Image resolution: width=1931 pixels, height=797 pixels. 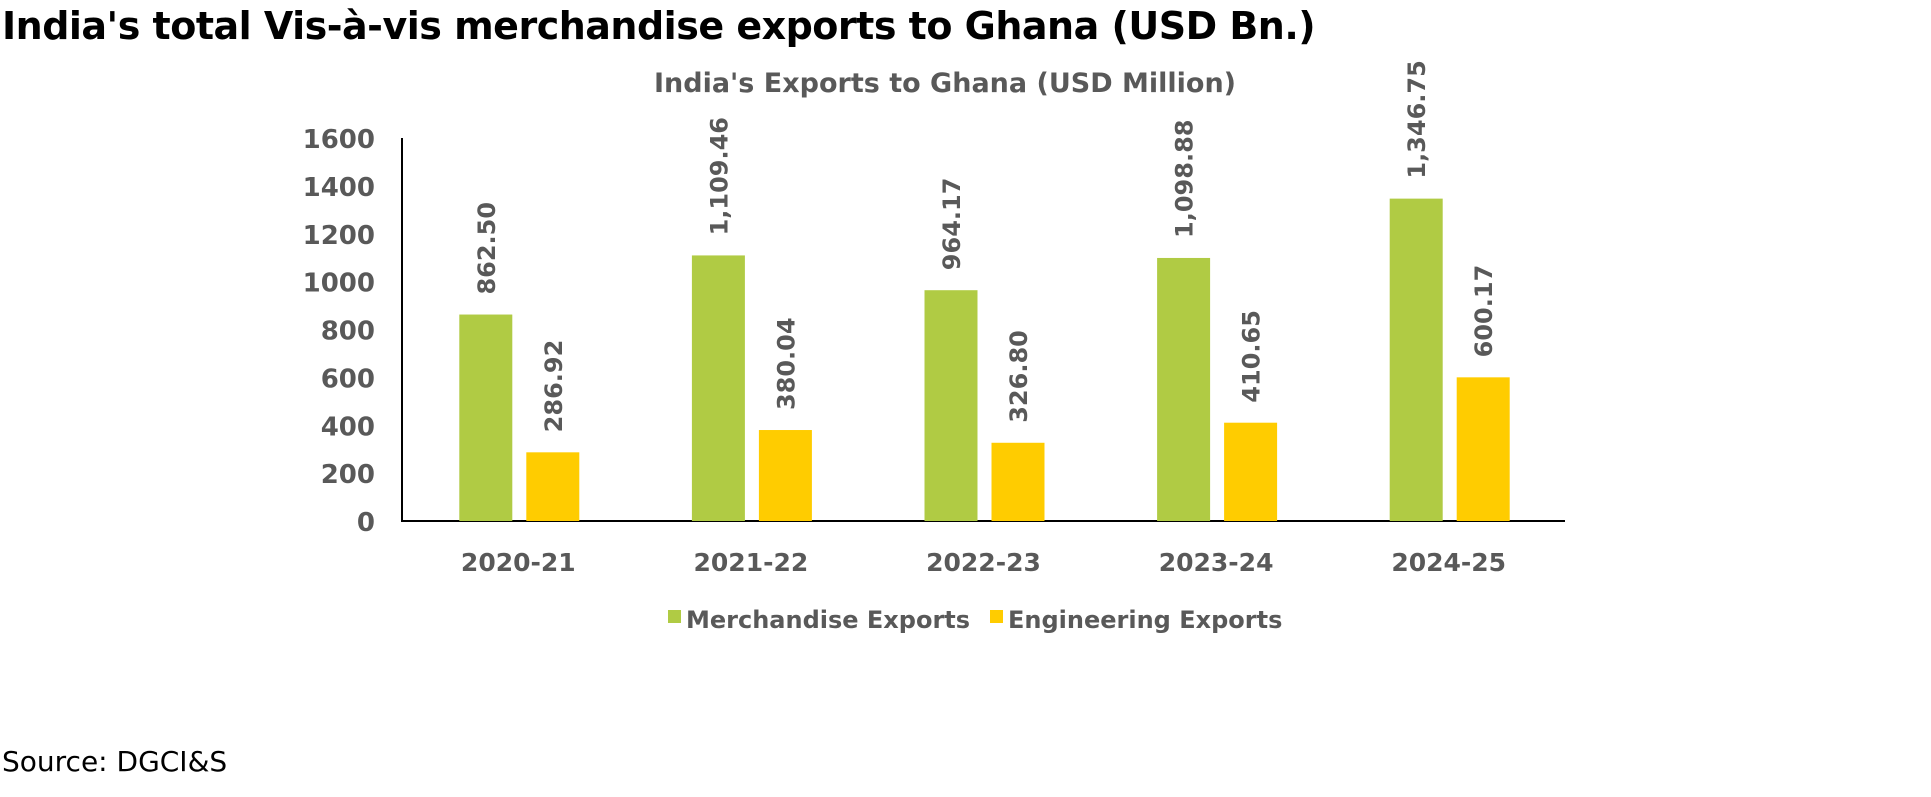 I want to click on data-label: 600.17, so click(x=1484, y=311).